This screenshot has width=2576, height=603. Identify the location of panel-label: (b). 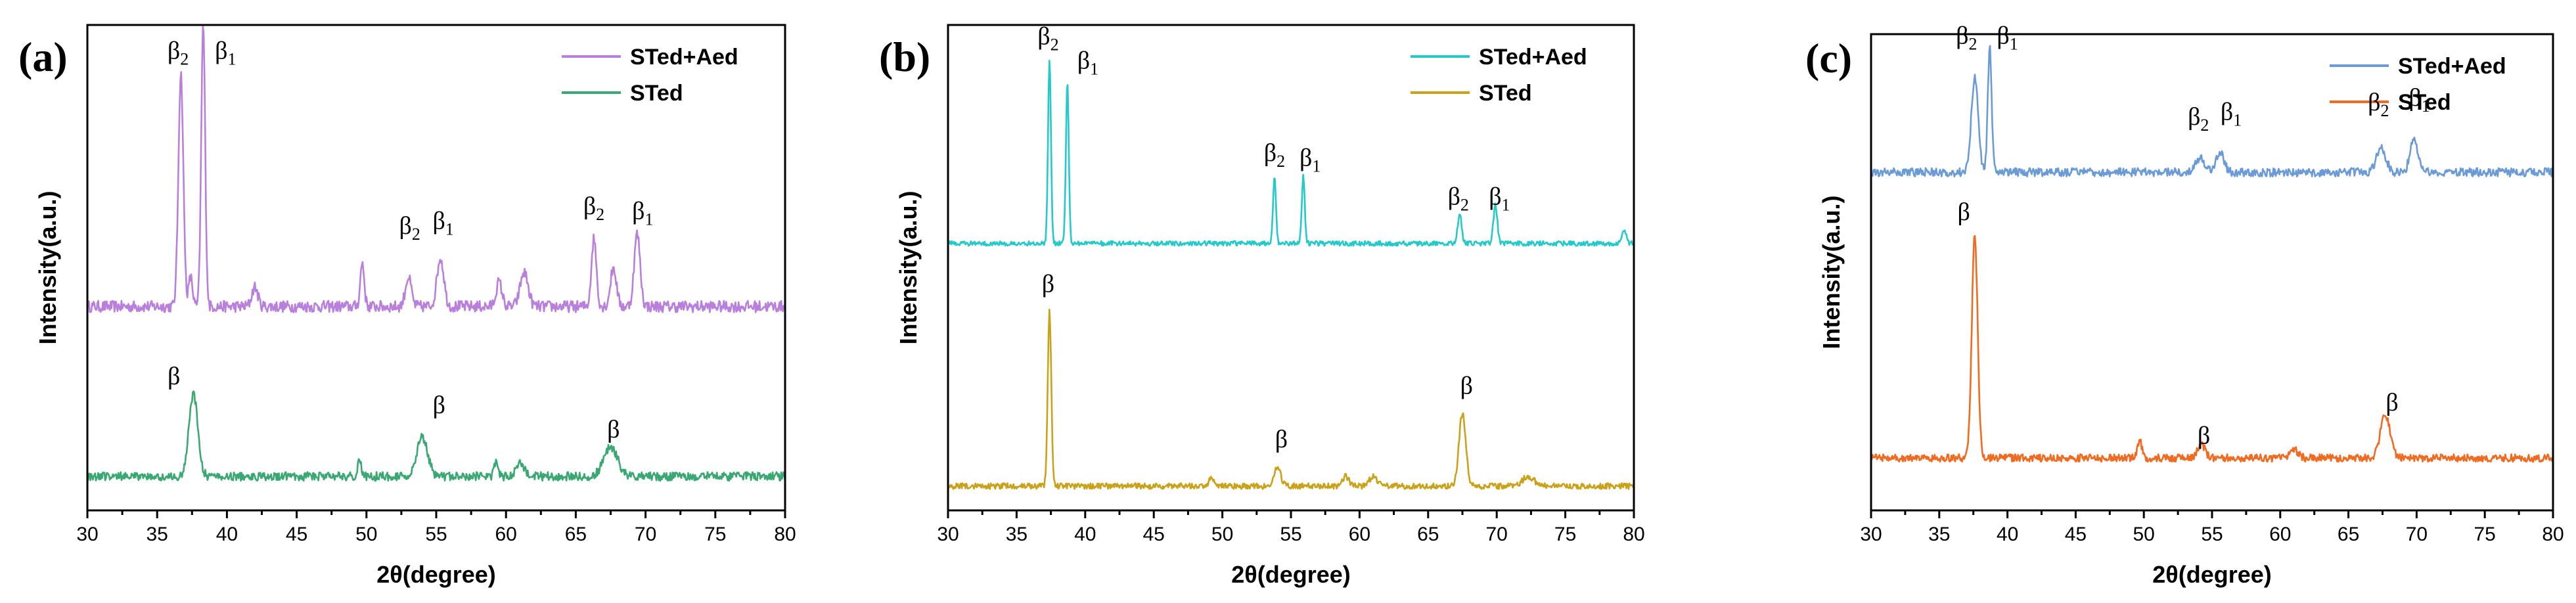
(904, 57).